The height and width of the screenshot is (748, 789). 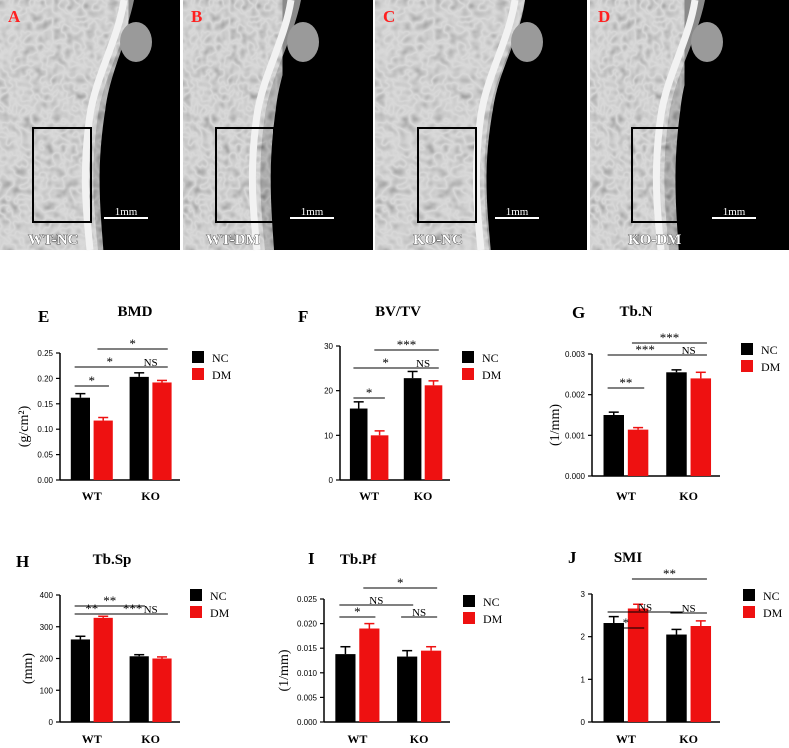 What do you see at coordinates (28, 668) in the screenshot?
I see `y-axis-label: (mm)` at bounding box center [28, 668].